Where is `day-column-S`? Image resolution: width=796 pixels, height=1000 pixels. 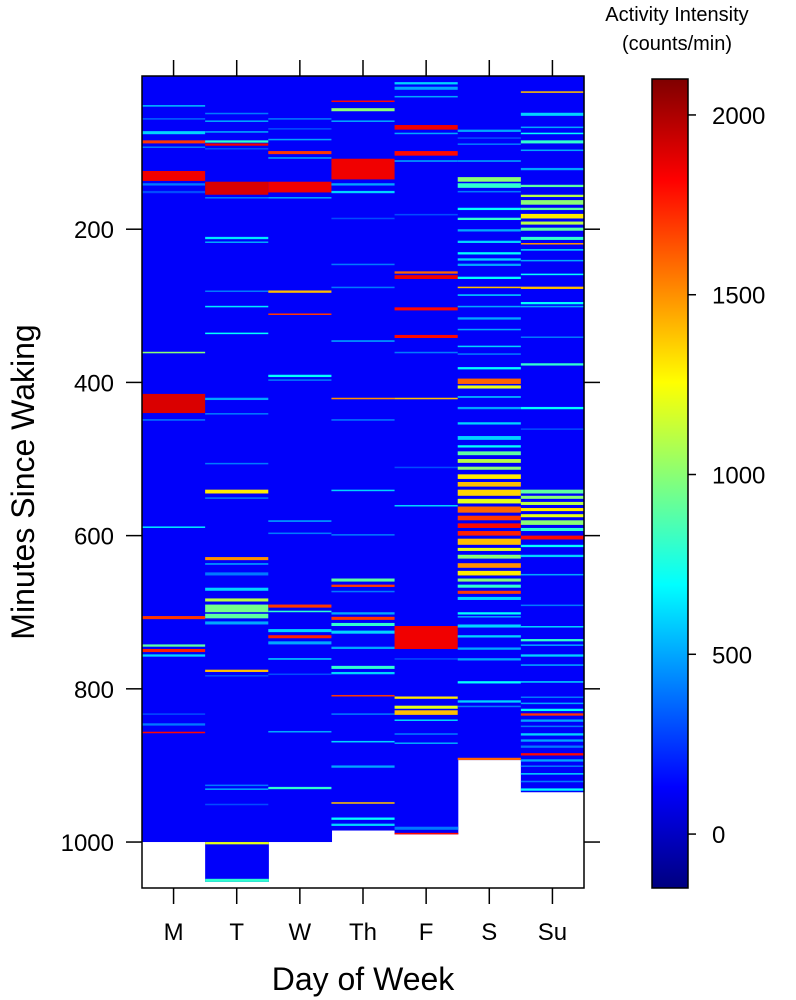 day-column-S is located at coordinates (489, 418).